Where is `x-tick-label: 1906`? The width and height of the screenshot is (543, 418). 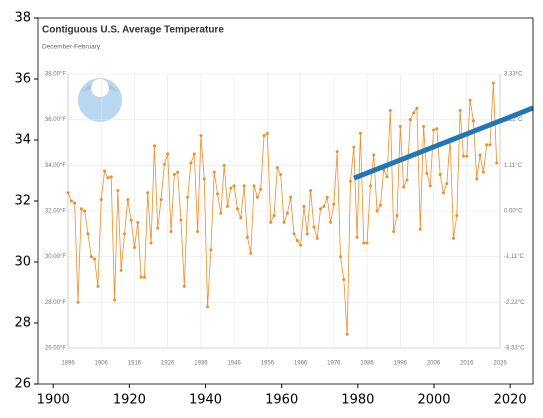
x-tick-label: 1906 is located at coordinates (102, 364).